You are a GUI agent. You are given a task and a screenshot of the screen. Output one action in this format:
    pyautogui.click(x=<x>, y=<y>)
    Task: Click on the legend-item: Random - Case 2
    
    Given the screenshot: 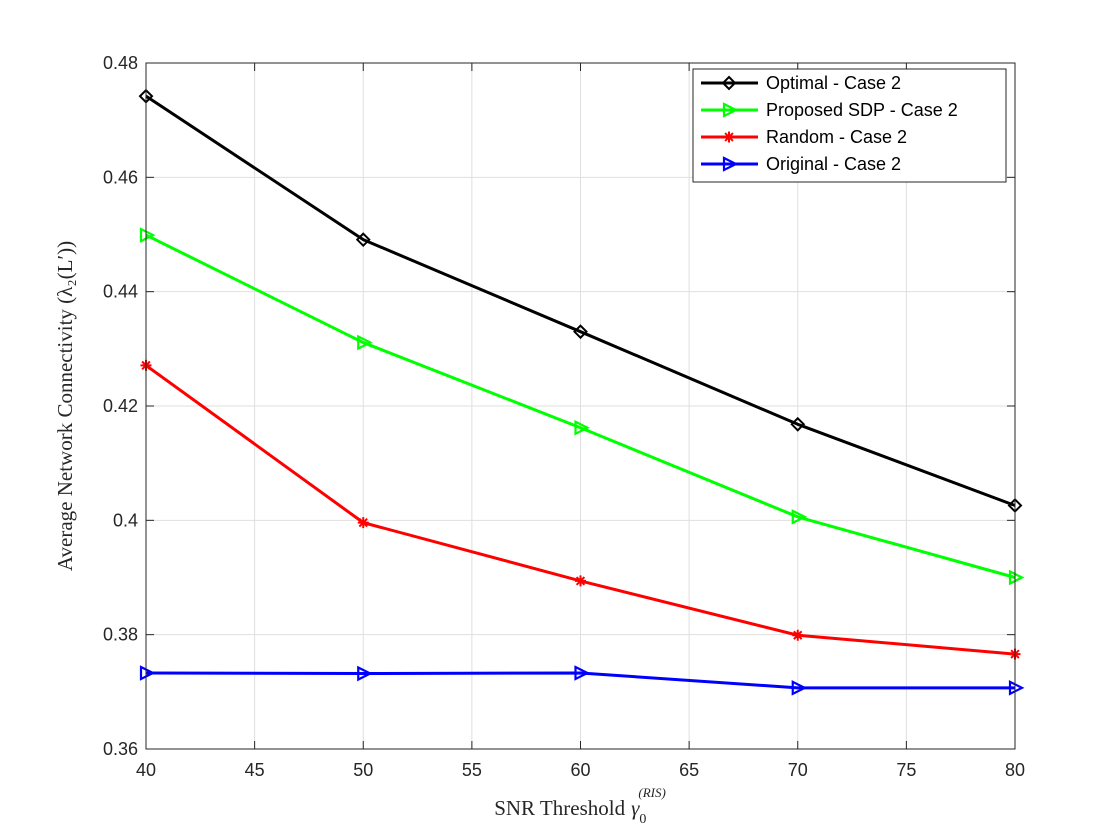 What is the action you would take?
    pyautogui.click(x=804, y=137)
    